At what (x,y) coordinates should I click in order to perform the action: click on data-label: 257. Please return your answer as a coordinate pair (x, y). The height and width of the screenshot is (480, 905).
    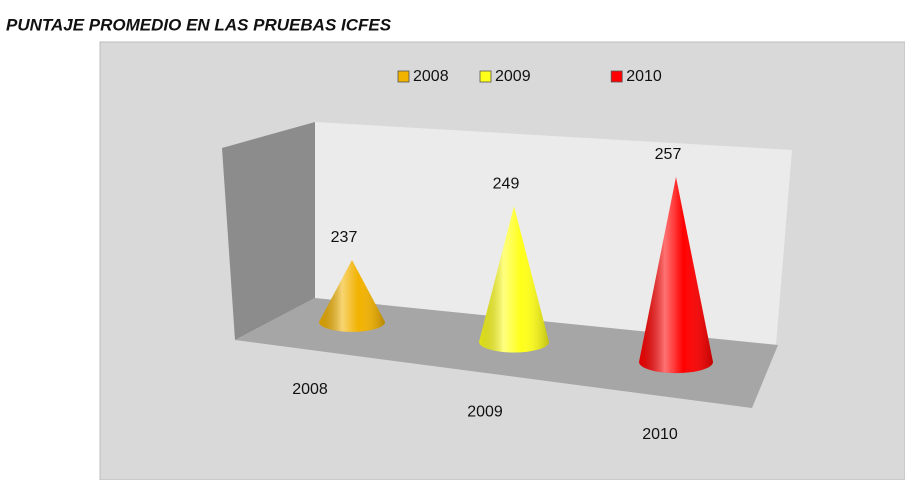
    Looking at the image, I should click on (668, 154).